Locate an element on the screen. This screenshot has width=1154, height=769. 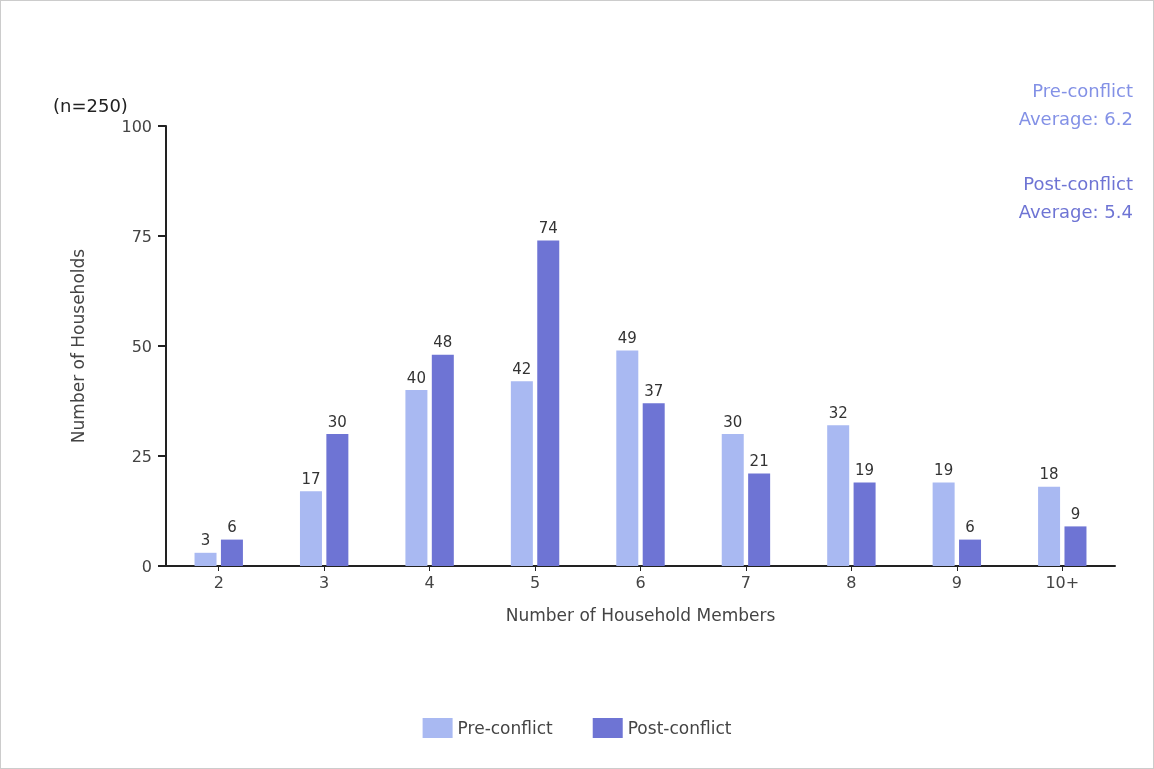
annotation: Pre-conflict Average: 6.2 is located at coordinates (1075, 104).